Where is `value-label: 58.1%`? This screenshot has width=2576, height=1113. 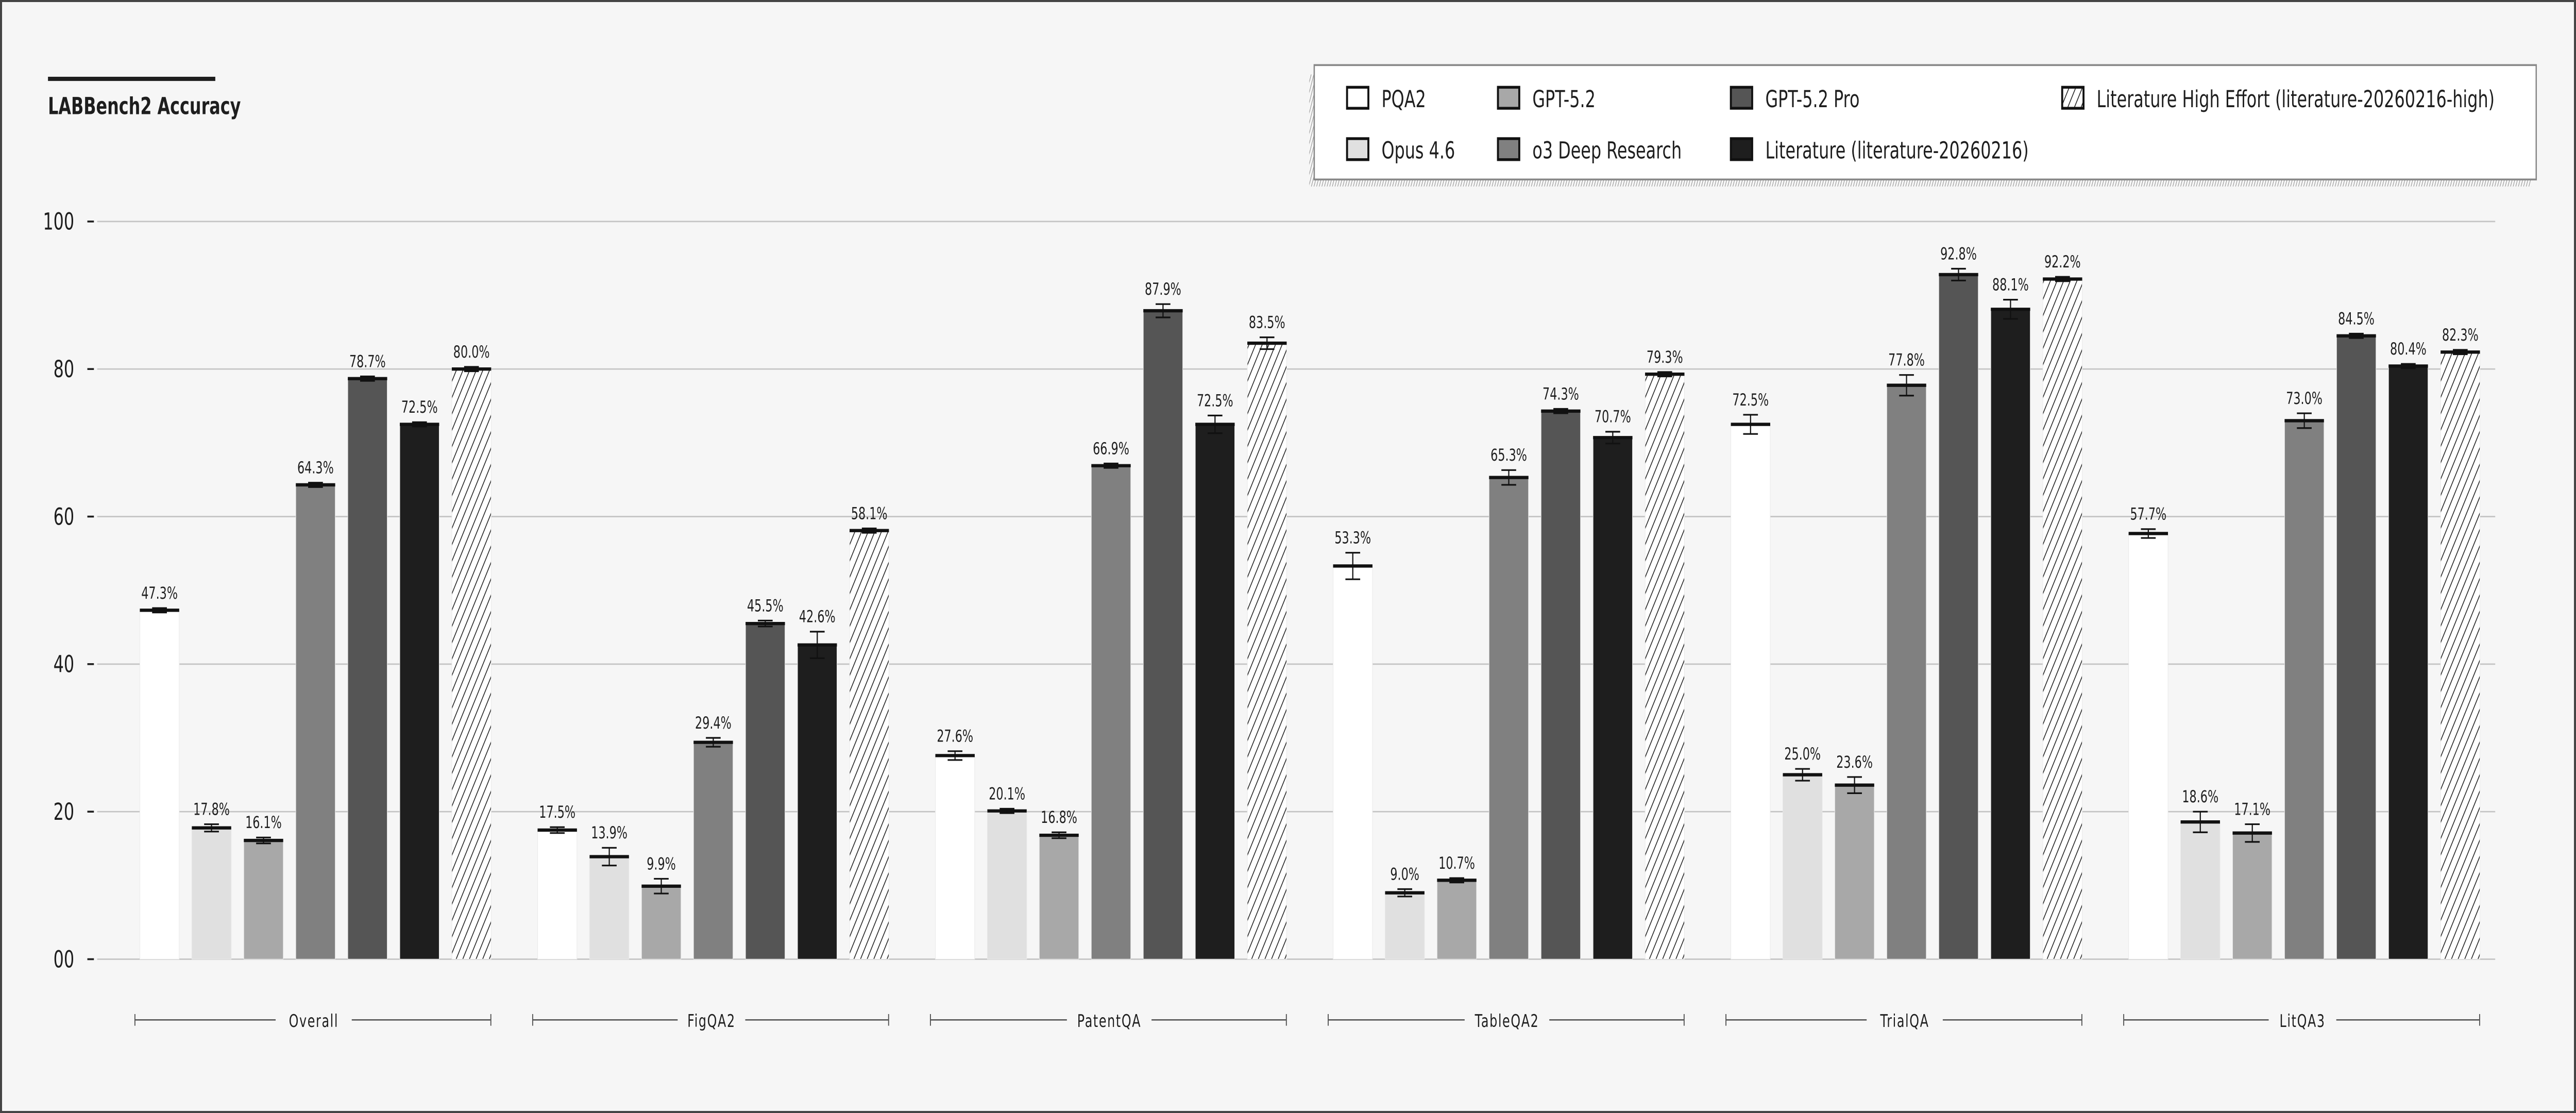 value-label: 58.1% is located at coordinates (870, 514).